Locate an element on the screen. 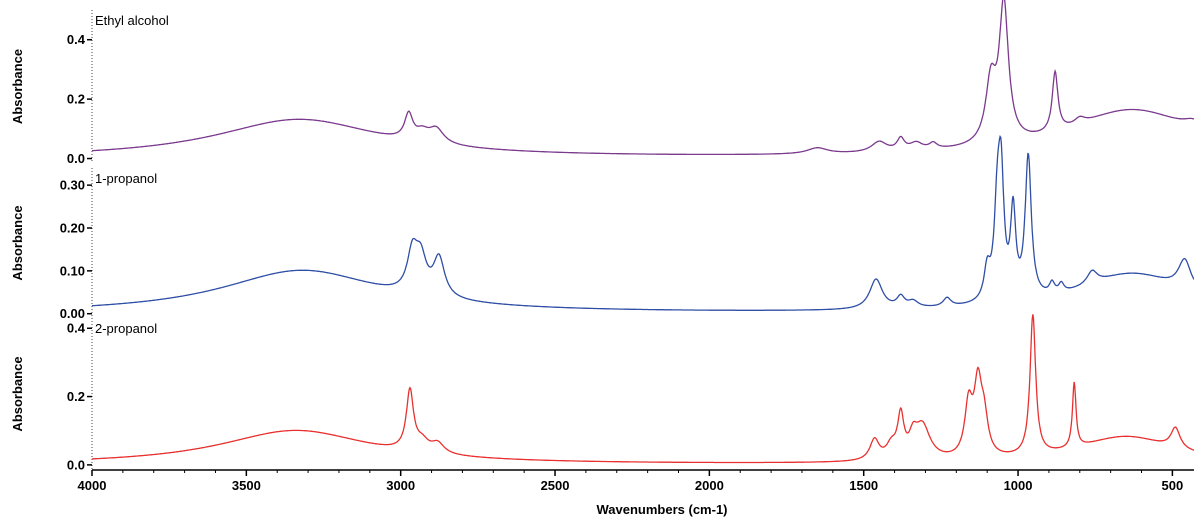 The width and height of the screenshot is (1194, 520). x-tick-label: 2000 is located at coordinates (709, 485).